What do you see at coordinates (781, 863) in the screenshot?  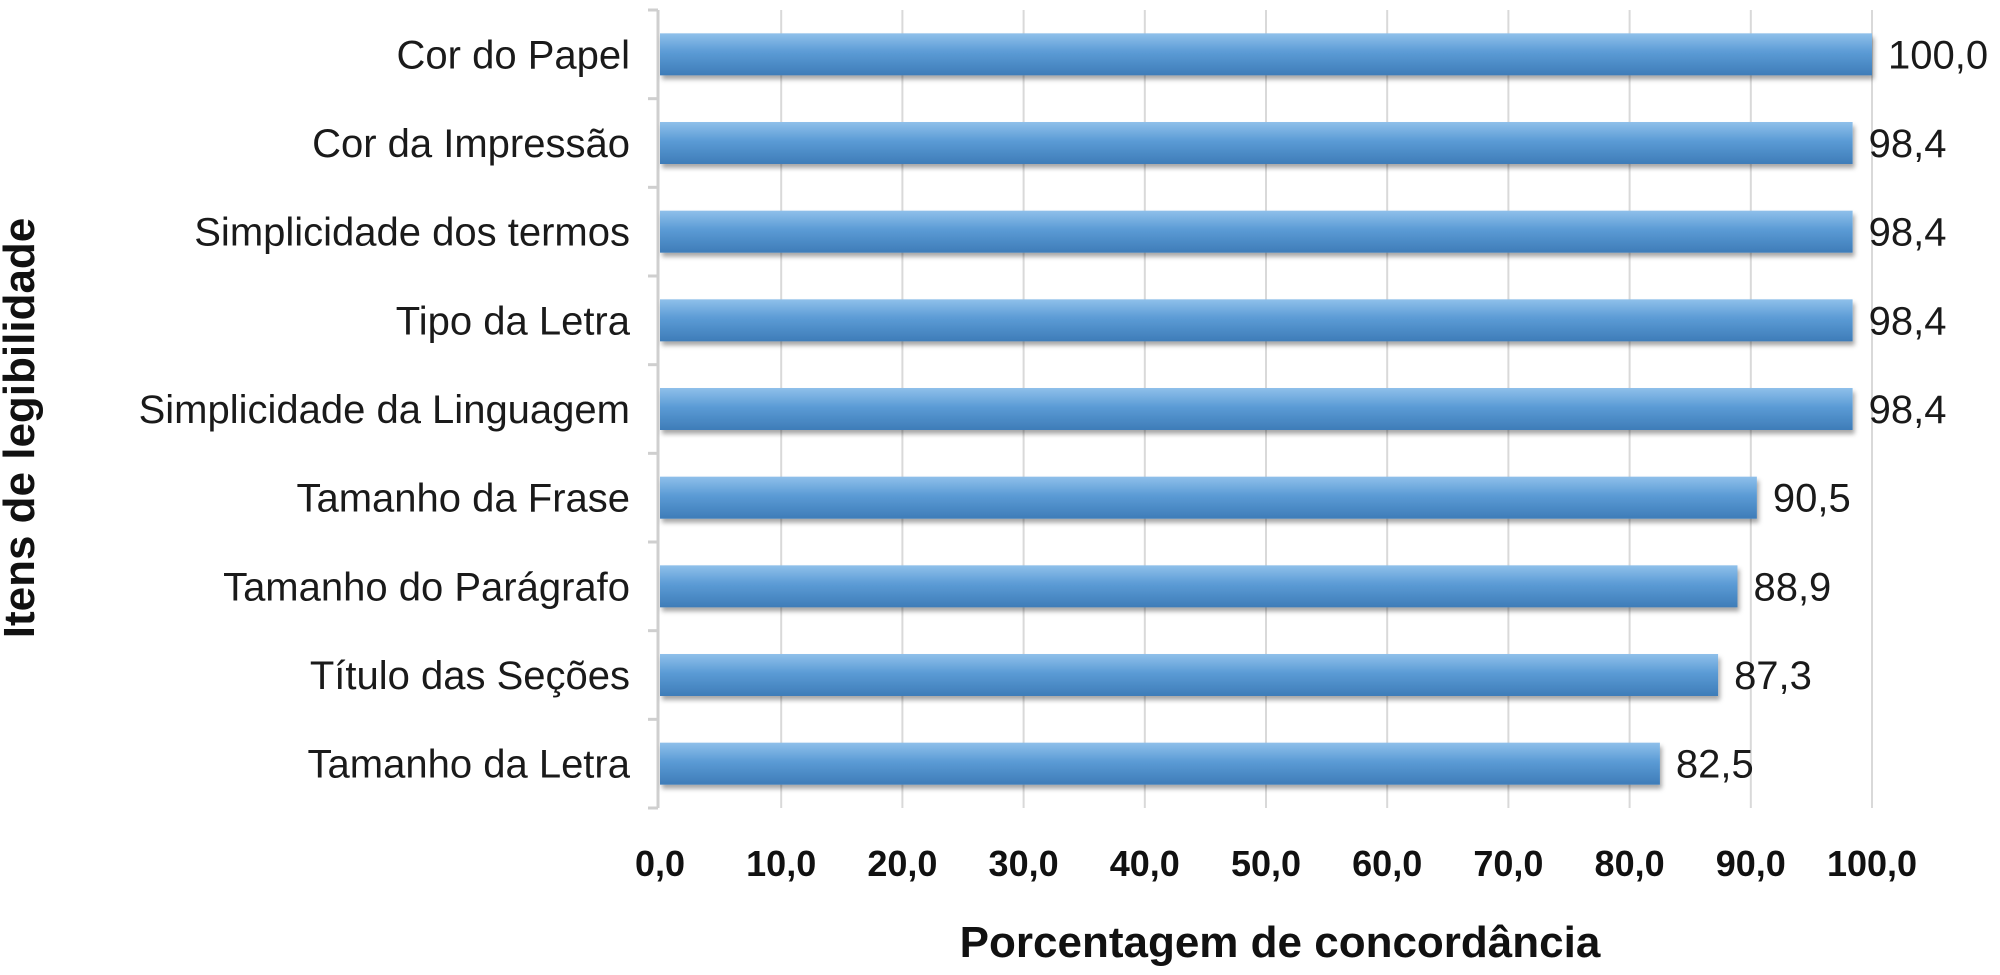 I see `x-tick-label: 10,0` at bounding box center [781, 863].